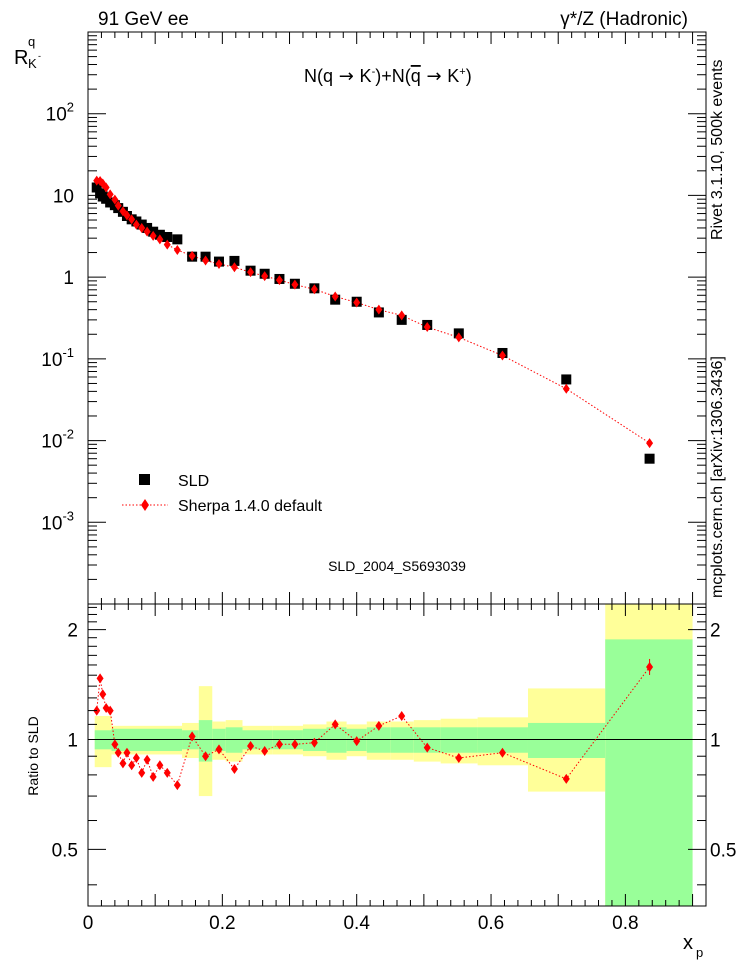 This screenshot has width=746, height=972. I want to click on x-tick-label: 0.4, so click(356, 923).